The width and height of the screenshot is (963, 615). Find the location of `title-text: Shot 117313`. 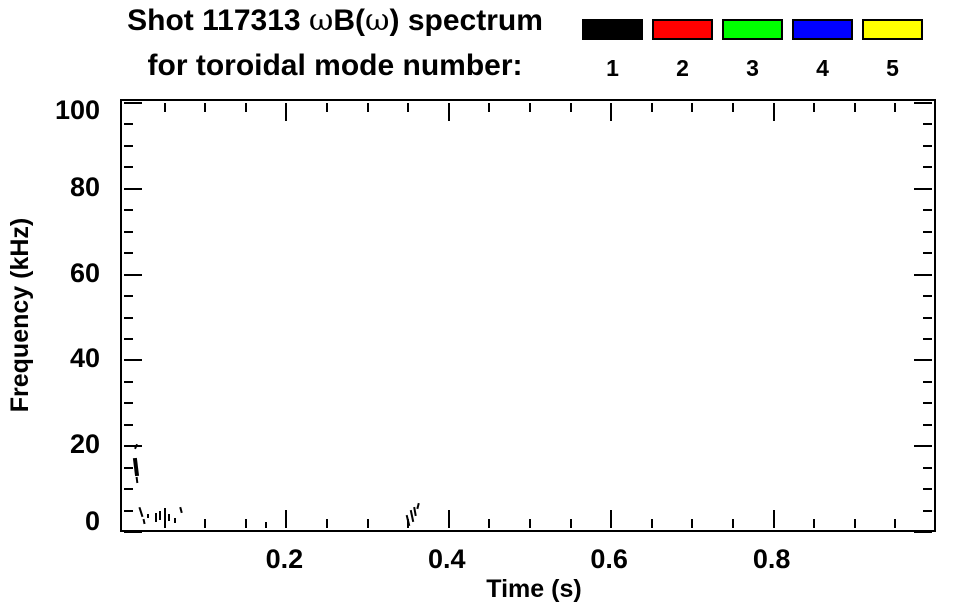

title-text: Shot 117313 is located at coordinates (218, 20).